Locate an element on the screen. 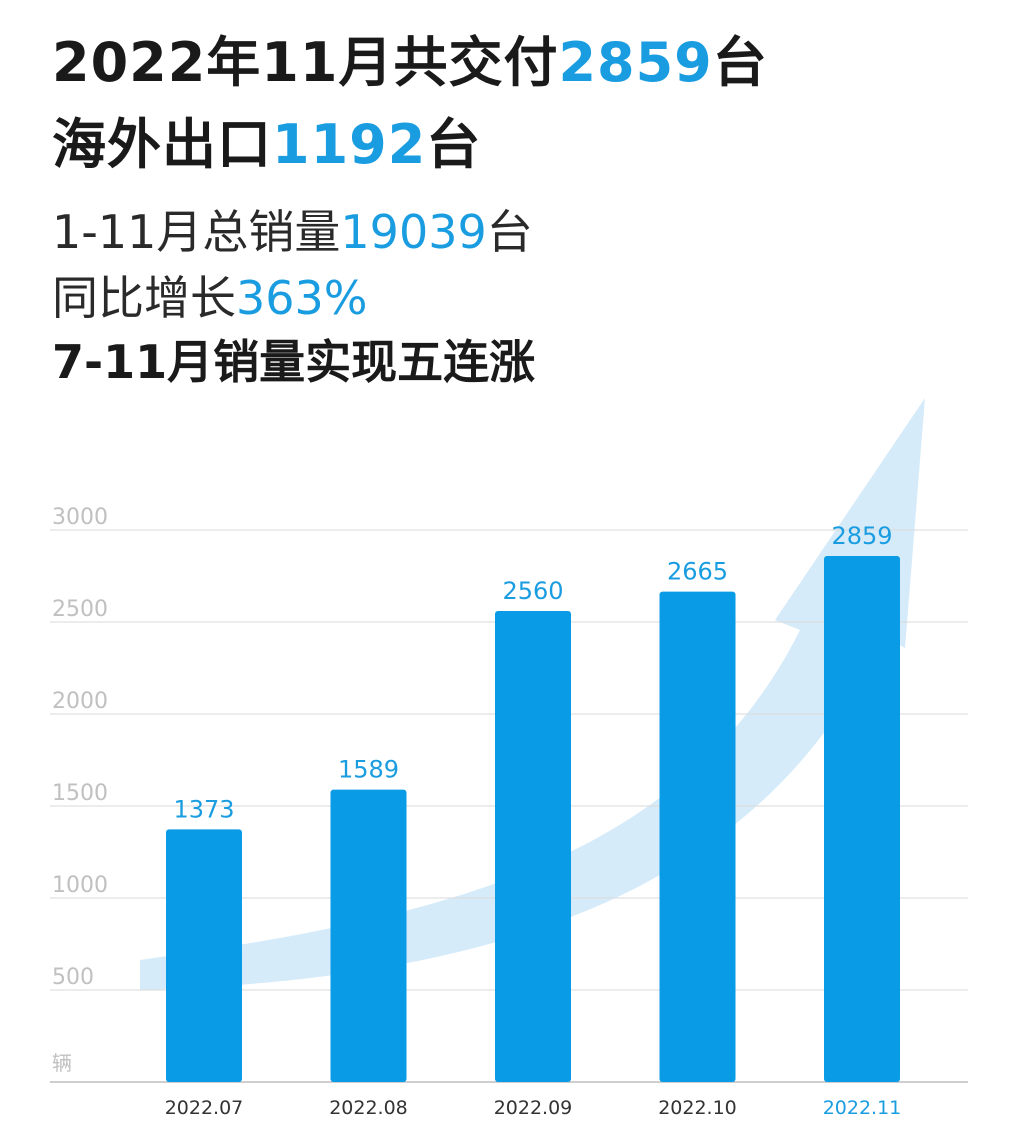 The width and height of the screenshot is (1024, 1130). bar-2022.08 is located at coordinates (368, 935).